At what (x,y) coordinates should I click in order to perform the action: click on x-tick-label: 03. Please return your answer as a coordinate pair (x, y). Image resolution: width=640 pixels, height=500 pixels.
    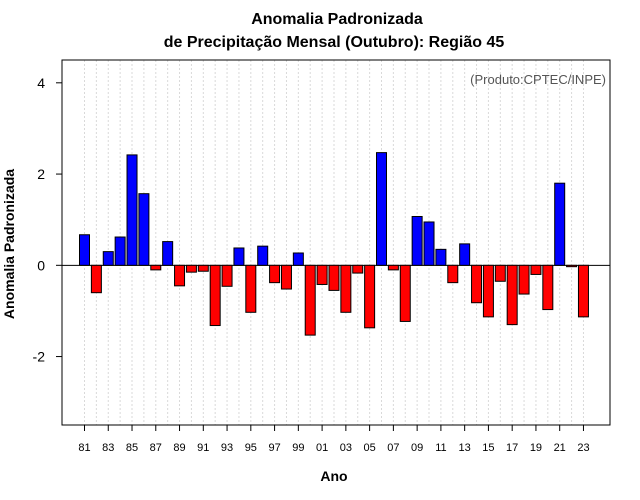
    Looking at the image, I should click on (346, 448).